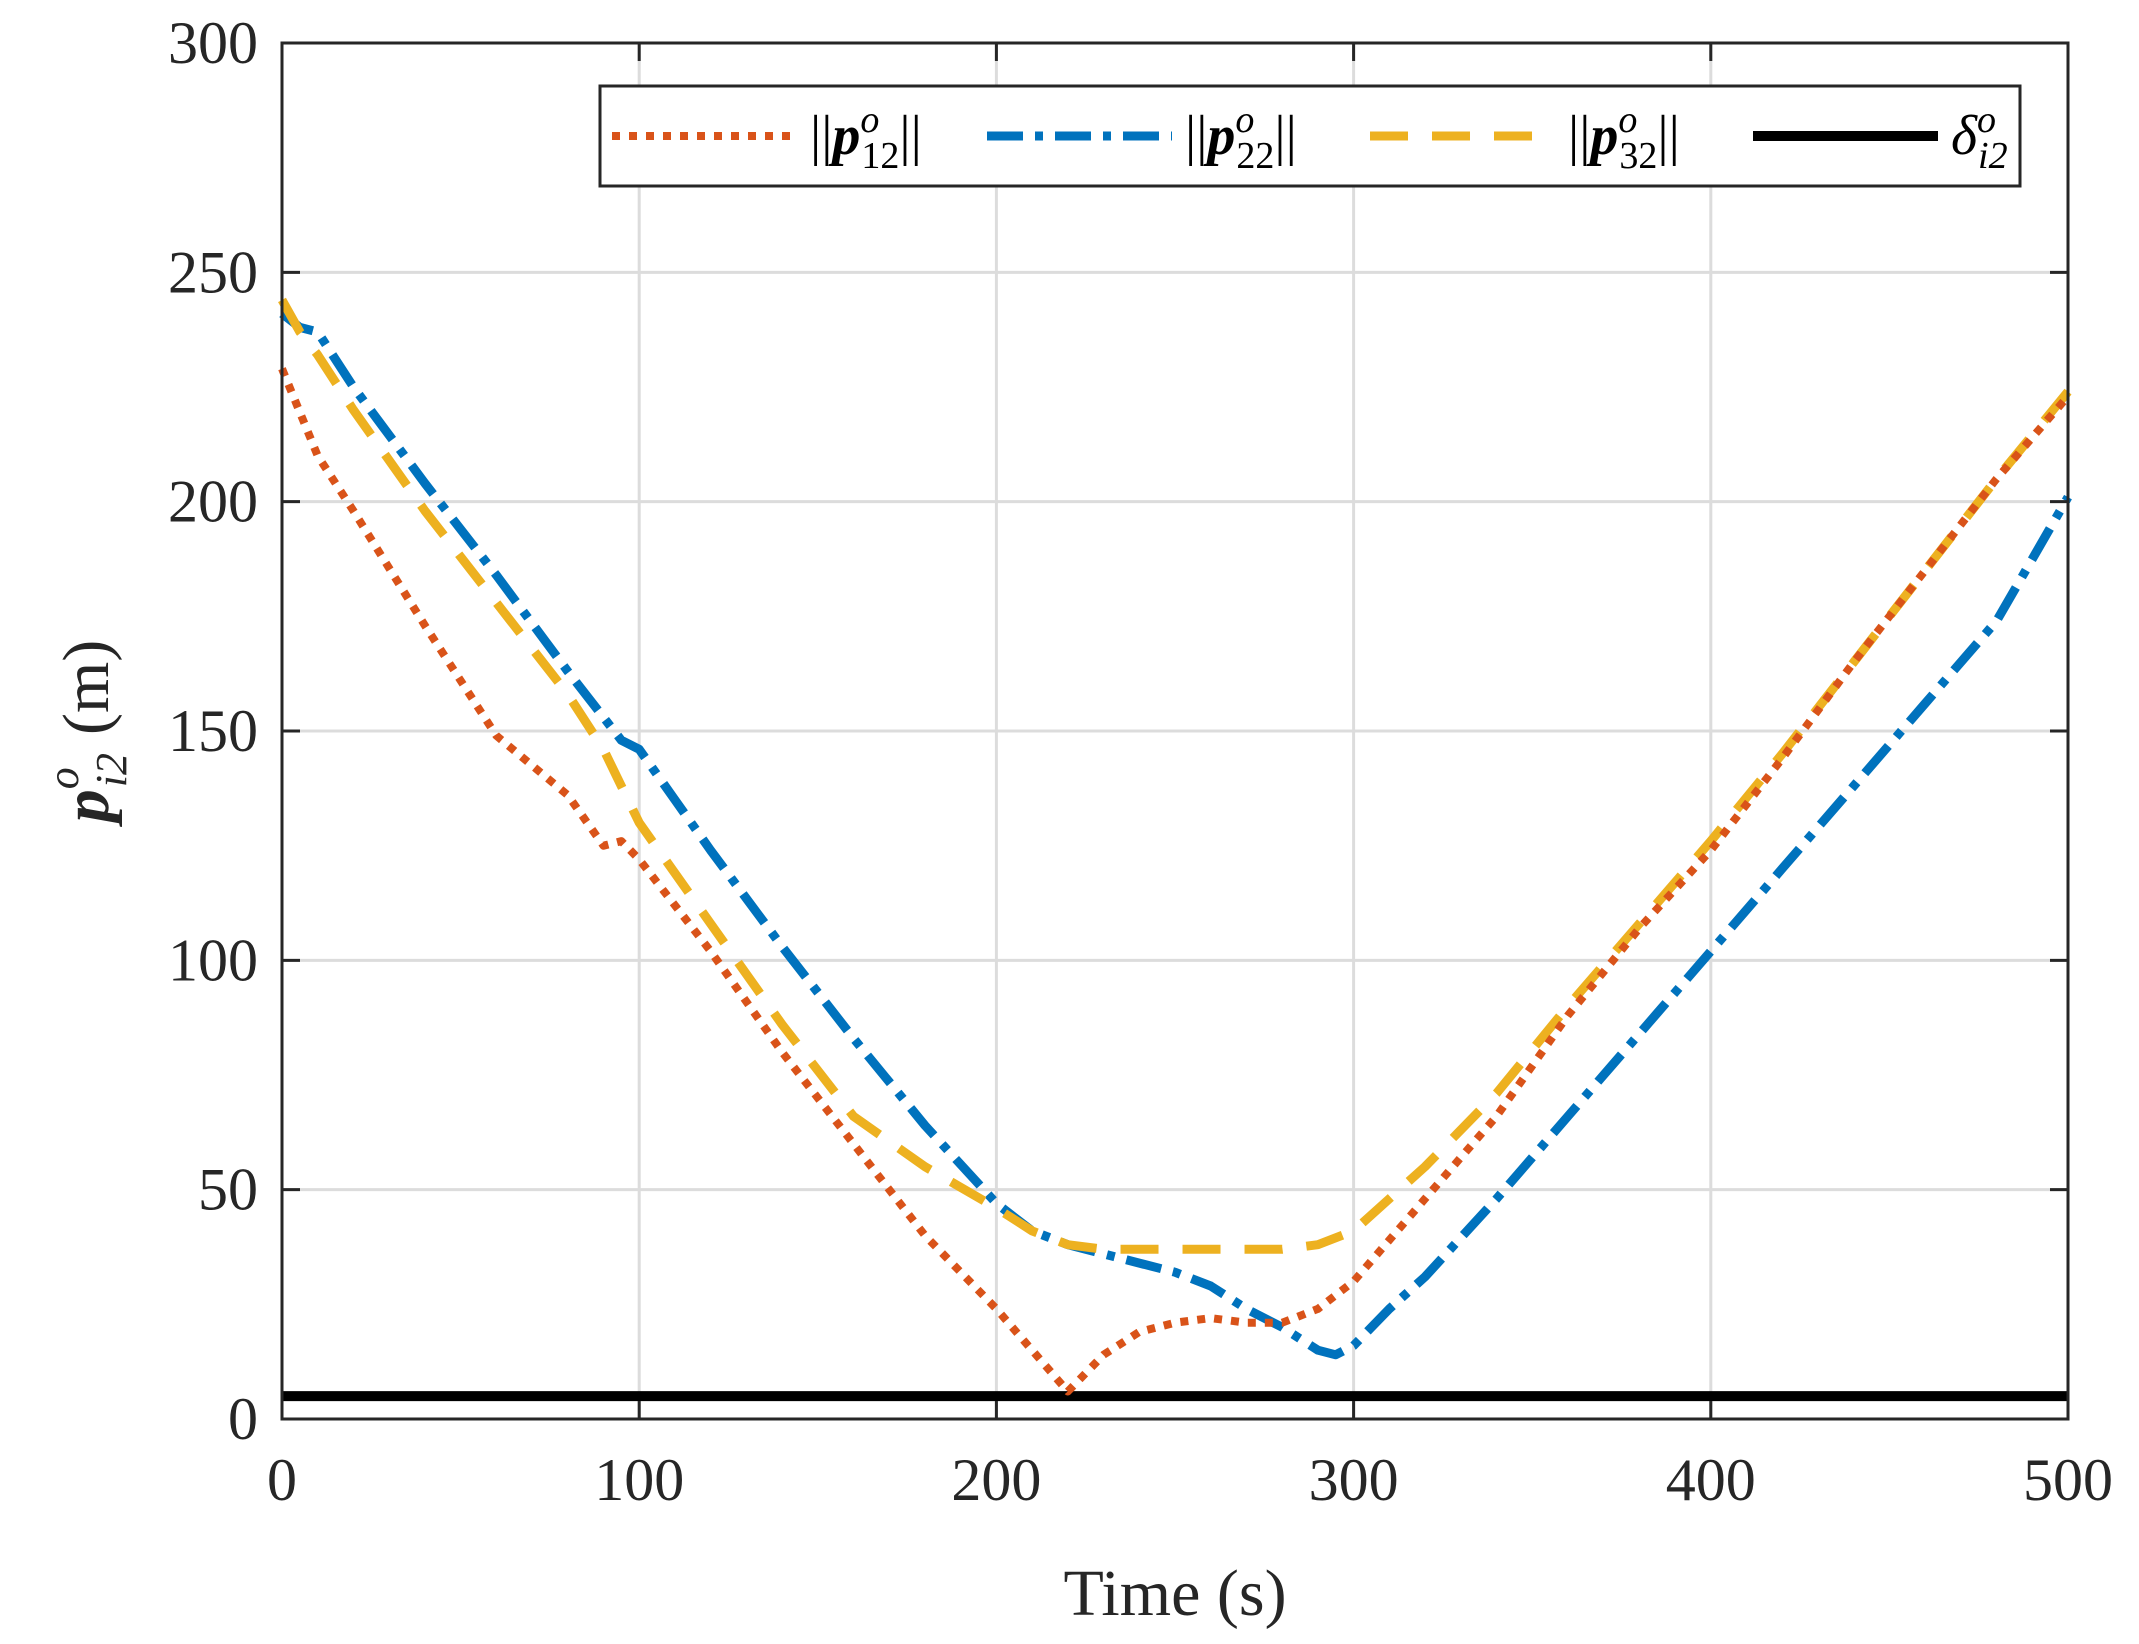 Image resolution: width=2139 pixels, height=1644 pixels. I want to click on legend-subscript: 12, so click(880, 156).